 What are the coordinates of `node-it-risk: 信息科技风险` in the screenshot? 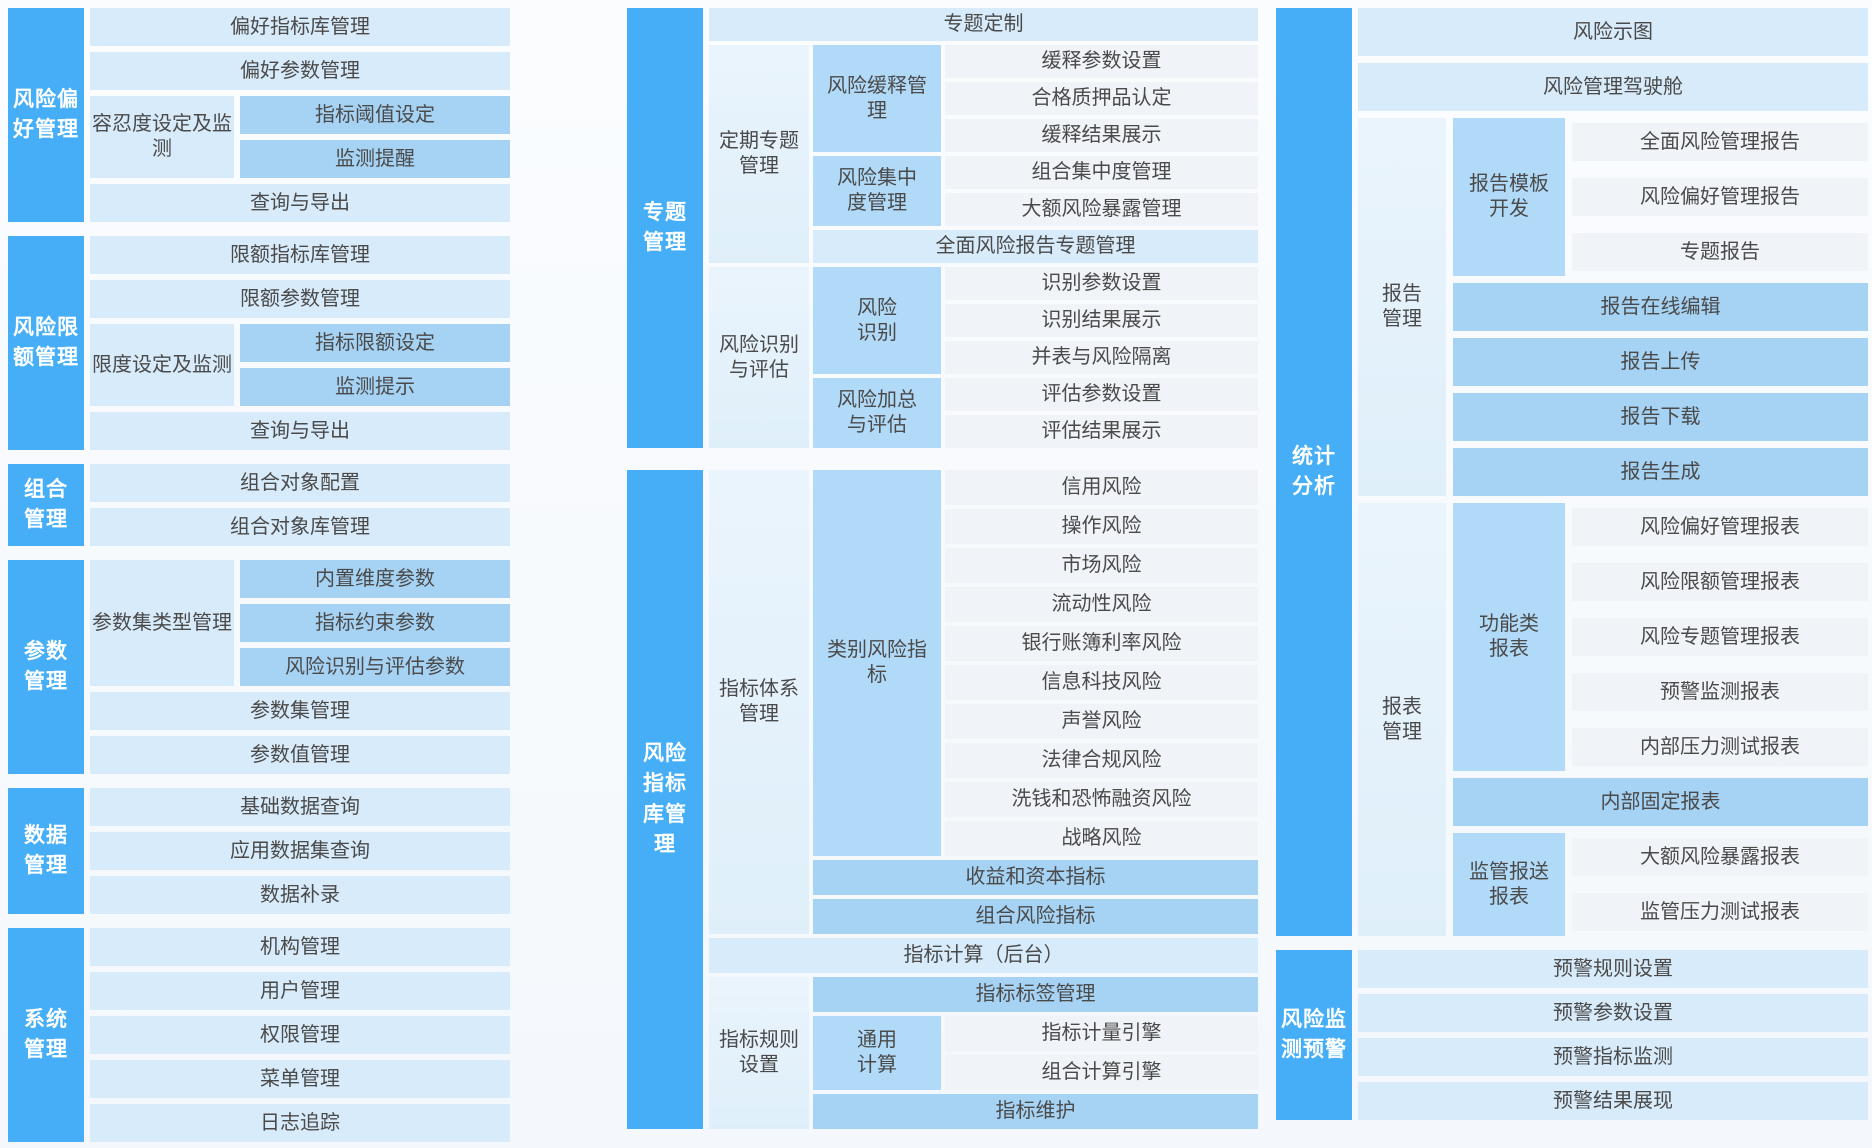 It's located at (1101, 682).